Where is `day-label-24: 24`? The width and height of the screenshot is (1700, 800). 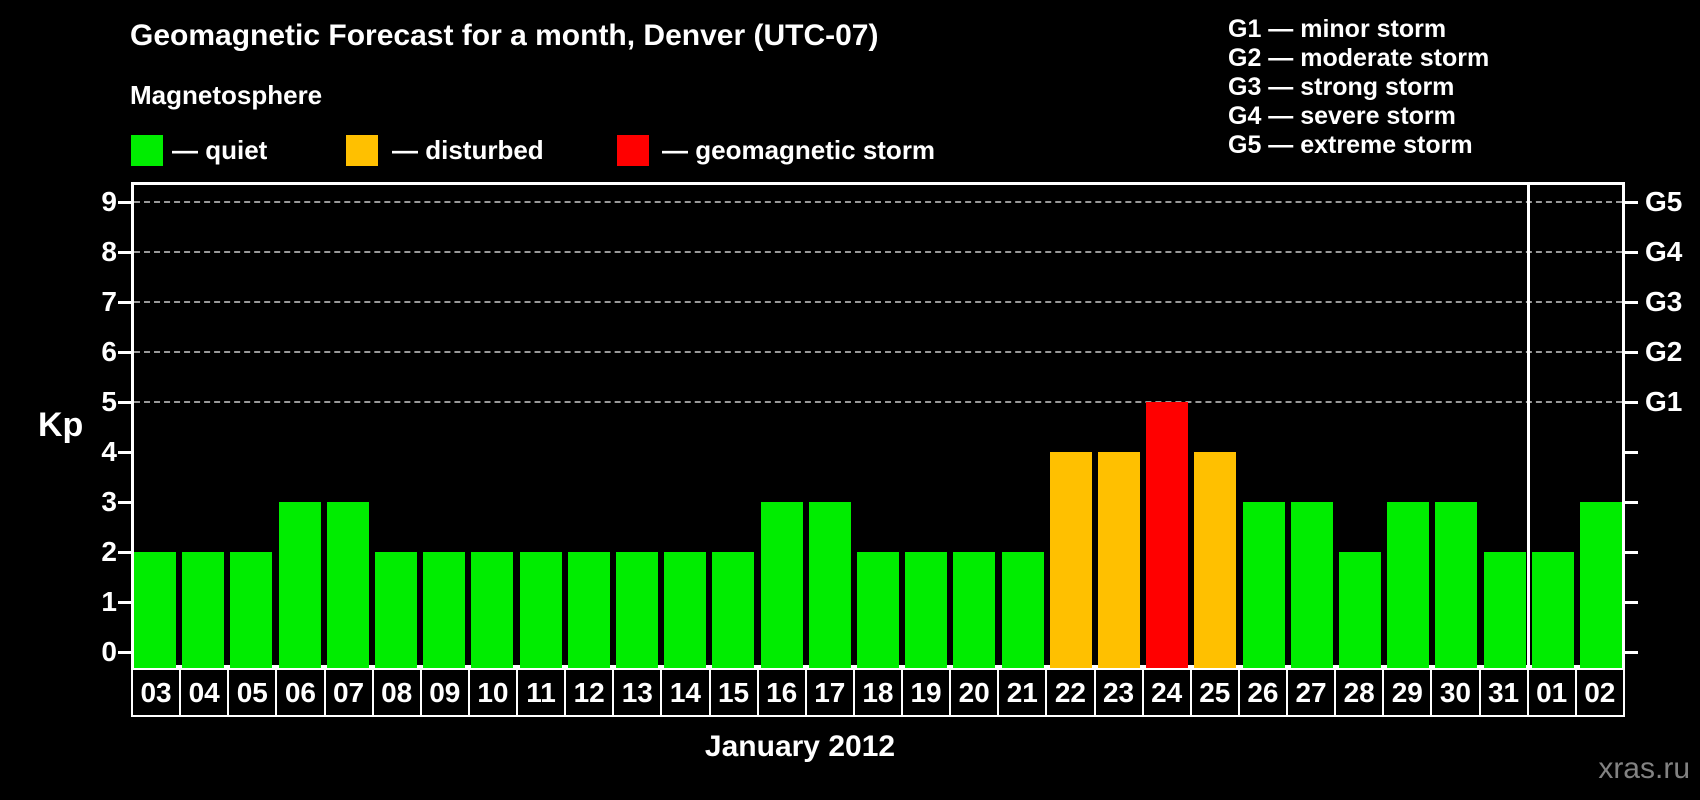 day-label-24: 24 is located at coordinates (1166, 692).